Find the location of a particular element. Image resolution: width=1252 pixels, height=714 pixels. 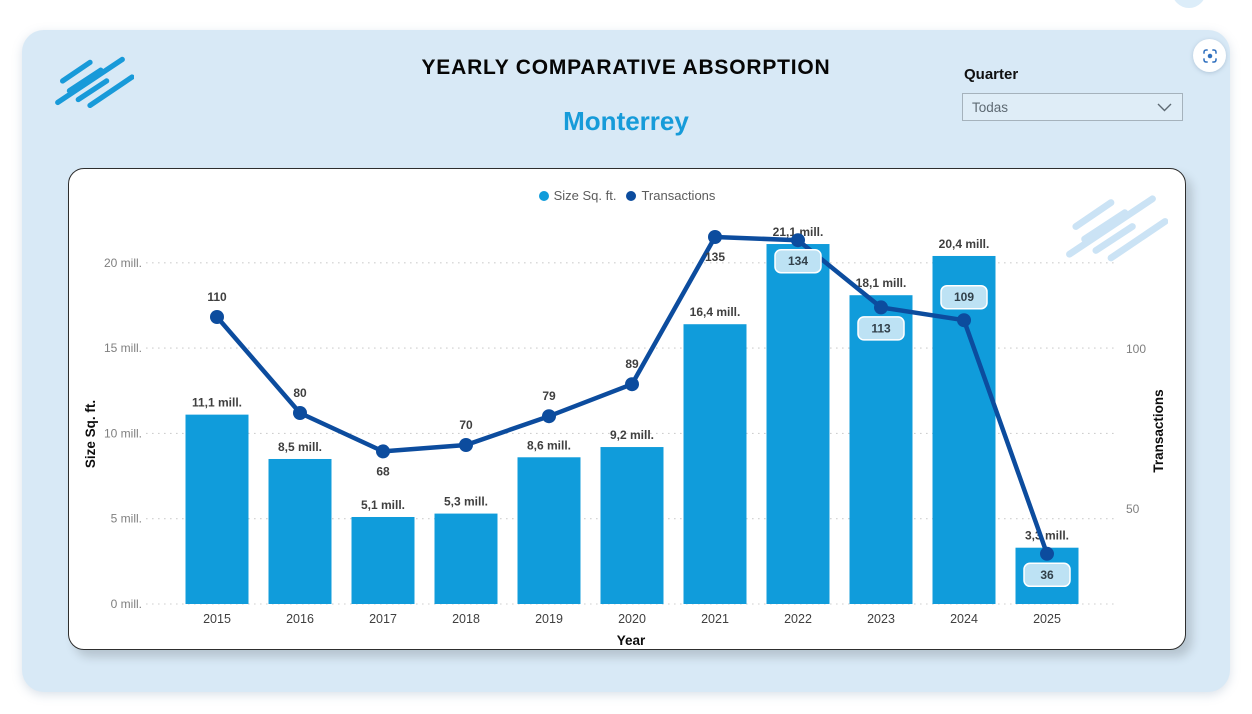

line-point-2019 is located at coordinates (549, 416).